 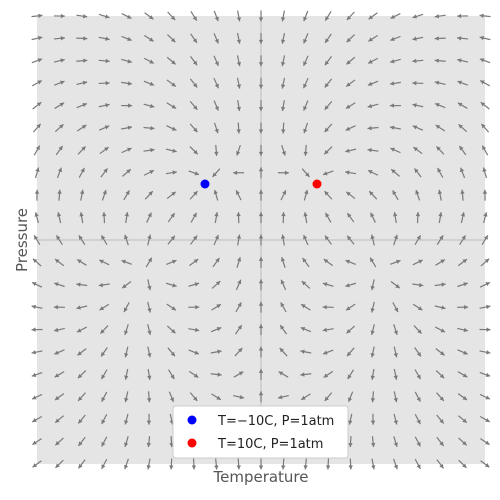 I want to click on legend-entry-1: T=−10C, P=1atm, so click(x=275, y=421).